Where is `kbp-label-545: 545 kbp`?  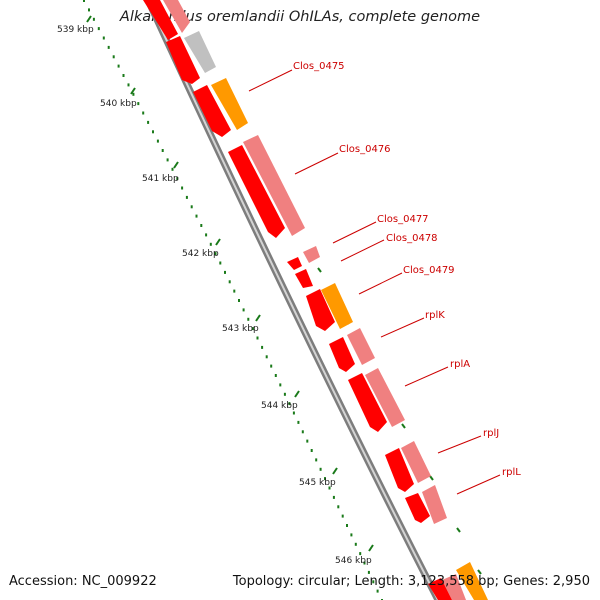
kbp-label-545: 545 kbp is located at coordinates (317, 483).